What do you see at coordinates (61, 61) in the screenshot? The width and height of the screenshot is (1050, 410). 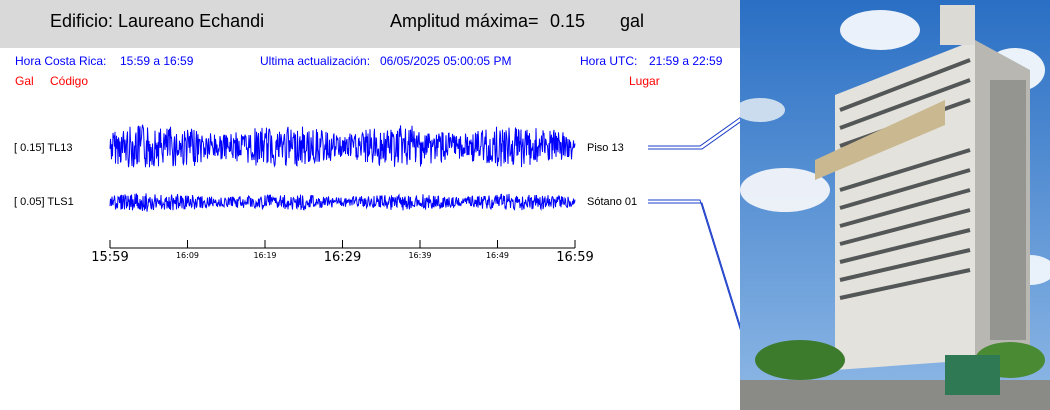 I see `cr-time-label: Hora Costa Rica:` at bounding box center [61, 61].